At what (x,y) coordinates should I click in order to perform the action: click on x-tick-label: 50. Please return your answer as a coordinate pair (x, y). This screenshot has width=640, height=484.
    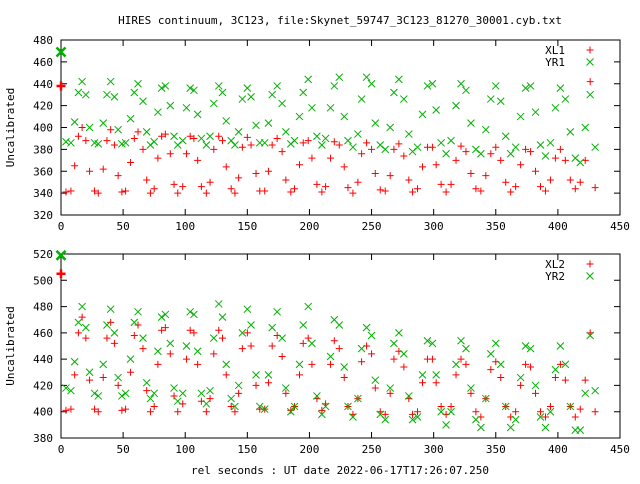
    Looking at the image, I should click on (122, 449).